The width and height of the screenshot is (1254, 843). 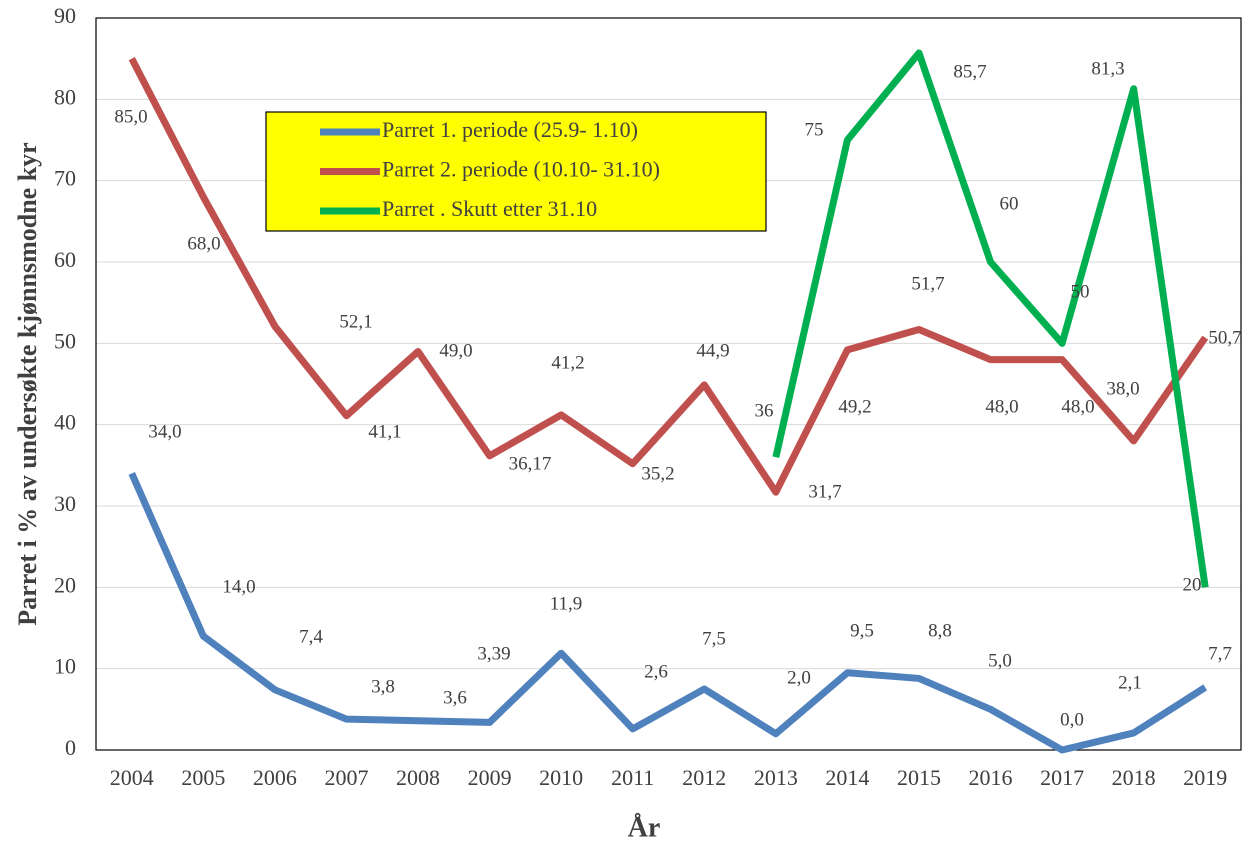 What do you see at coordinates (991, 777) in the screenshot?
I see `x-tick-label: 2016` at bounding box center [991, 777].